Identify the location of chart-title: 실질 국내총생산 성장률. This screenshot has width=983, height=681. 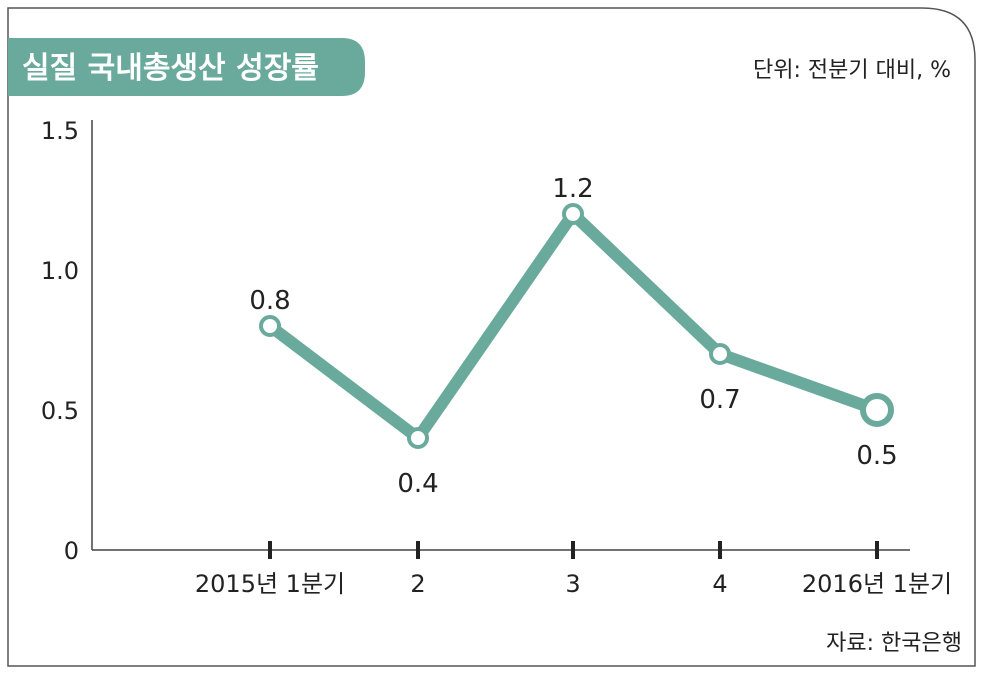
(170, 68).